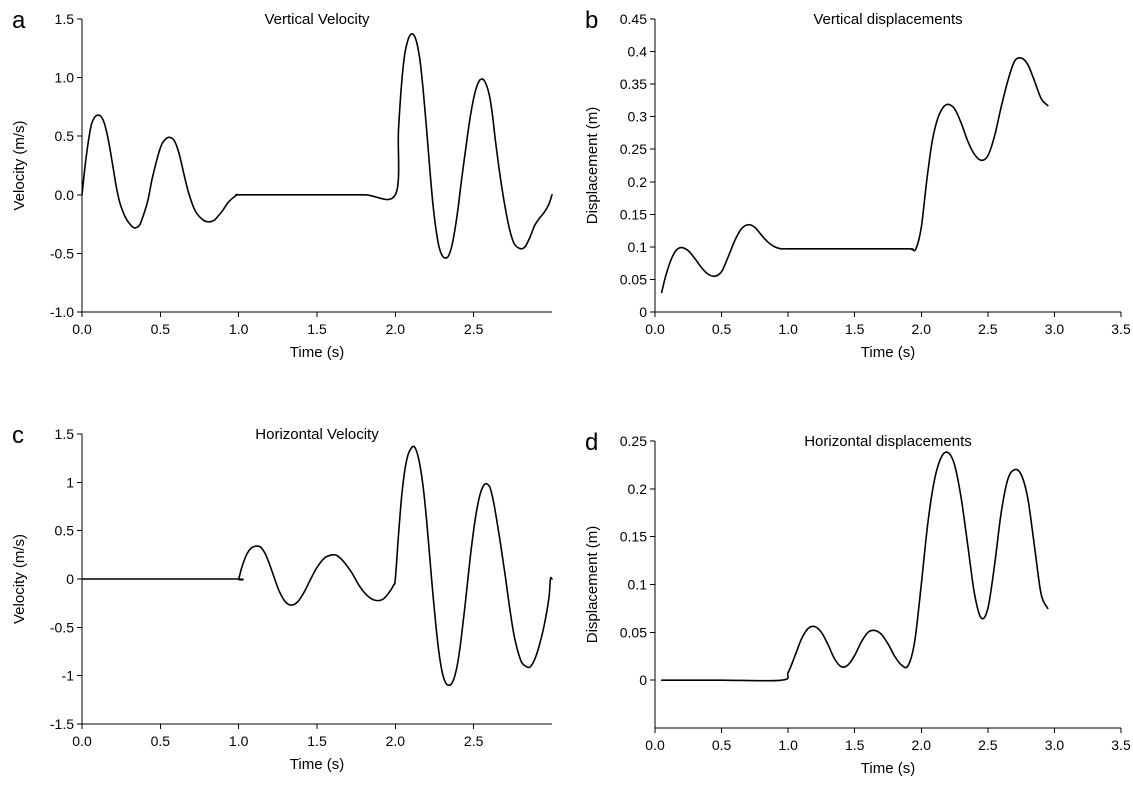  What do you see at coordinates (65, 78) in the screenshot?
I see `y-tick-label: 1.0` at bounding box center [65, 78].